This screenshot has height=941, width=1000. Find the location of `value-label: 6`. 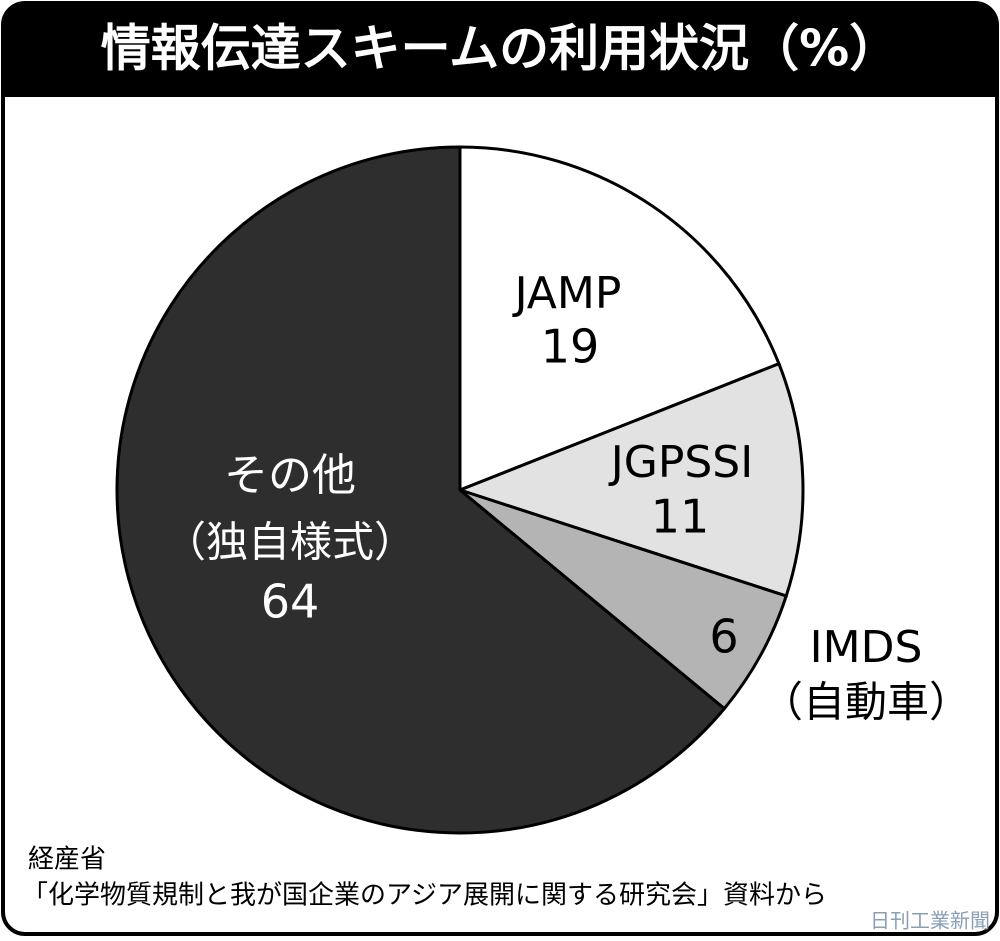

value-label: 6 is located at coordinates (723, 637).